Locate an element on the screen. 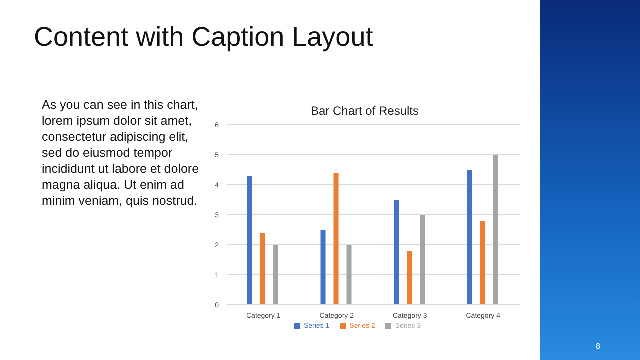 Image resolution: width=640 pixels, height=360 pixels. chart-title: Bar Chart of Results is located at coordinates (365, 111).